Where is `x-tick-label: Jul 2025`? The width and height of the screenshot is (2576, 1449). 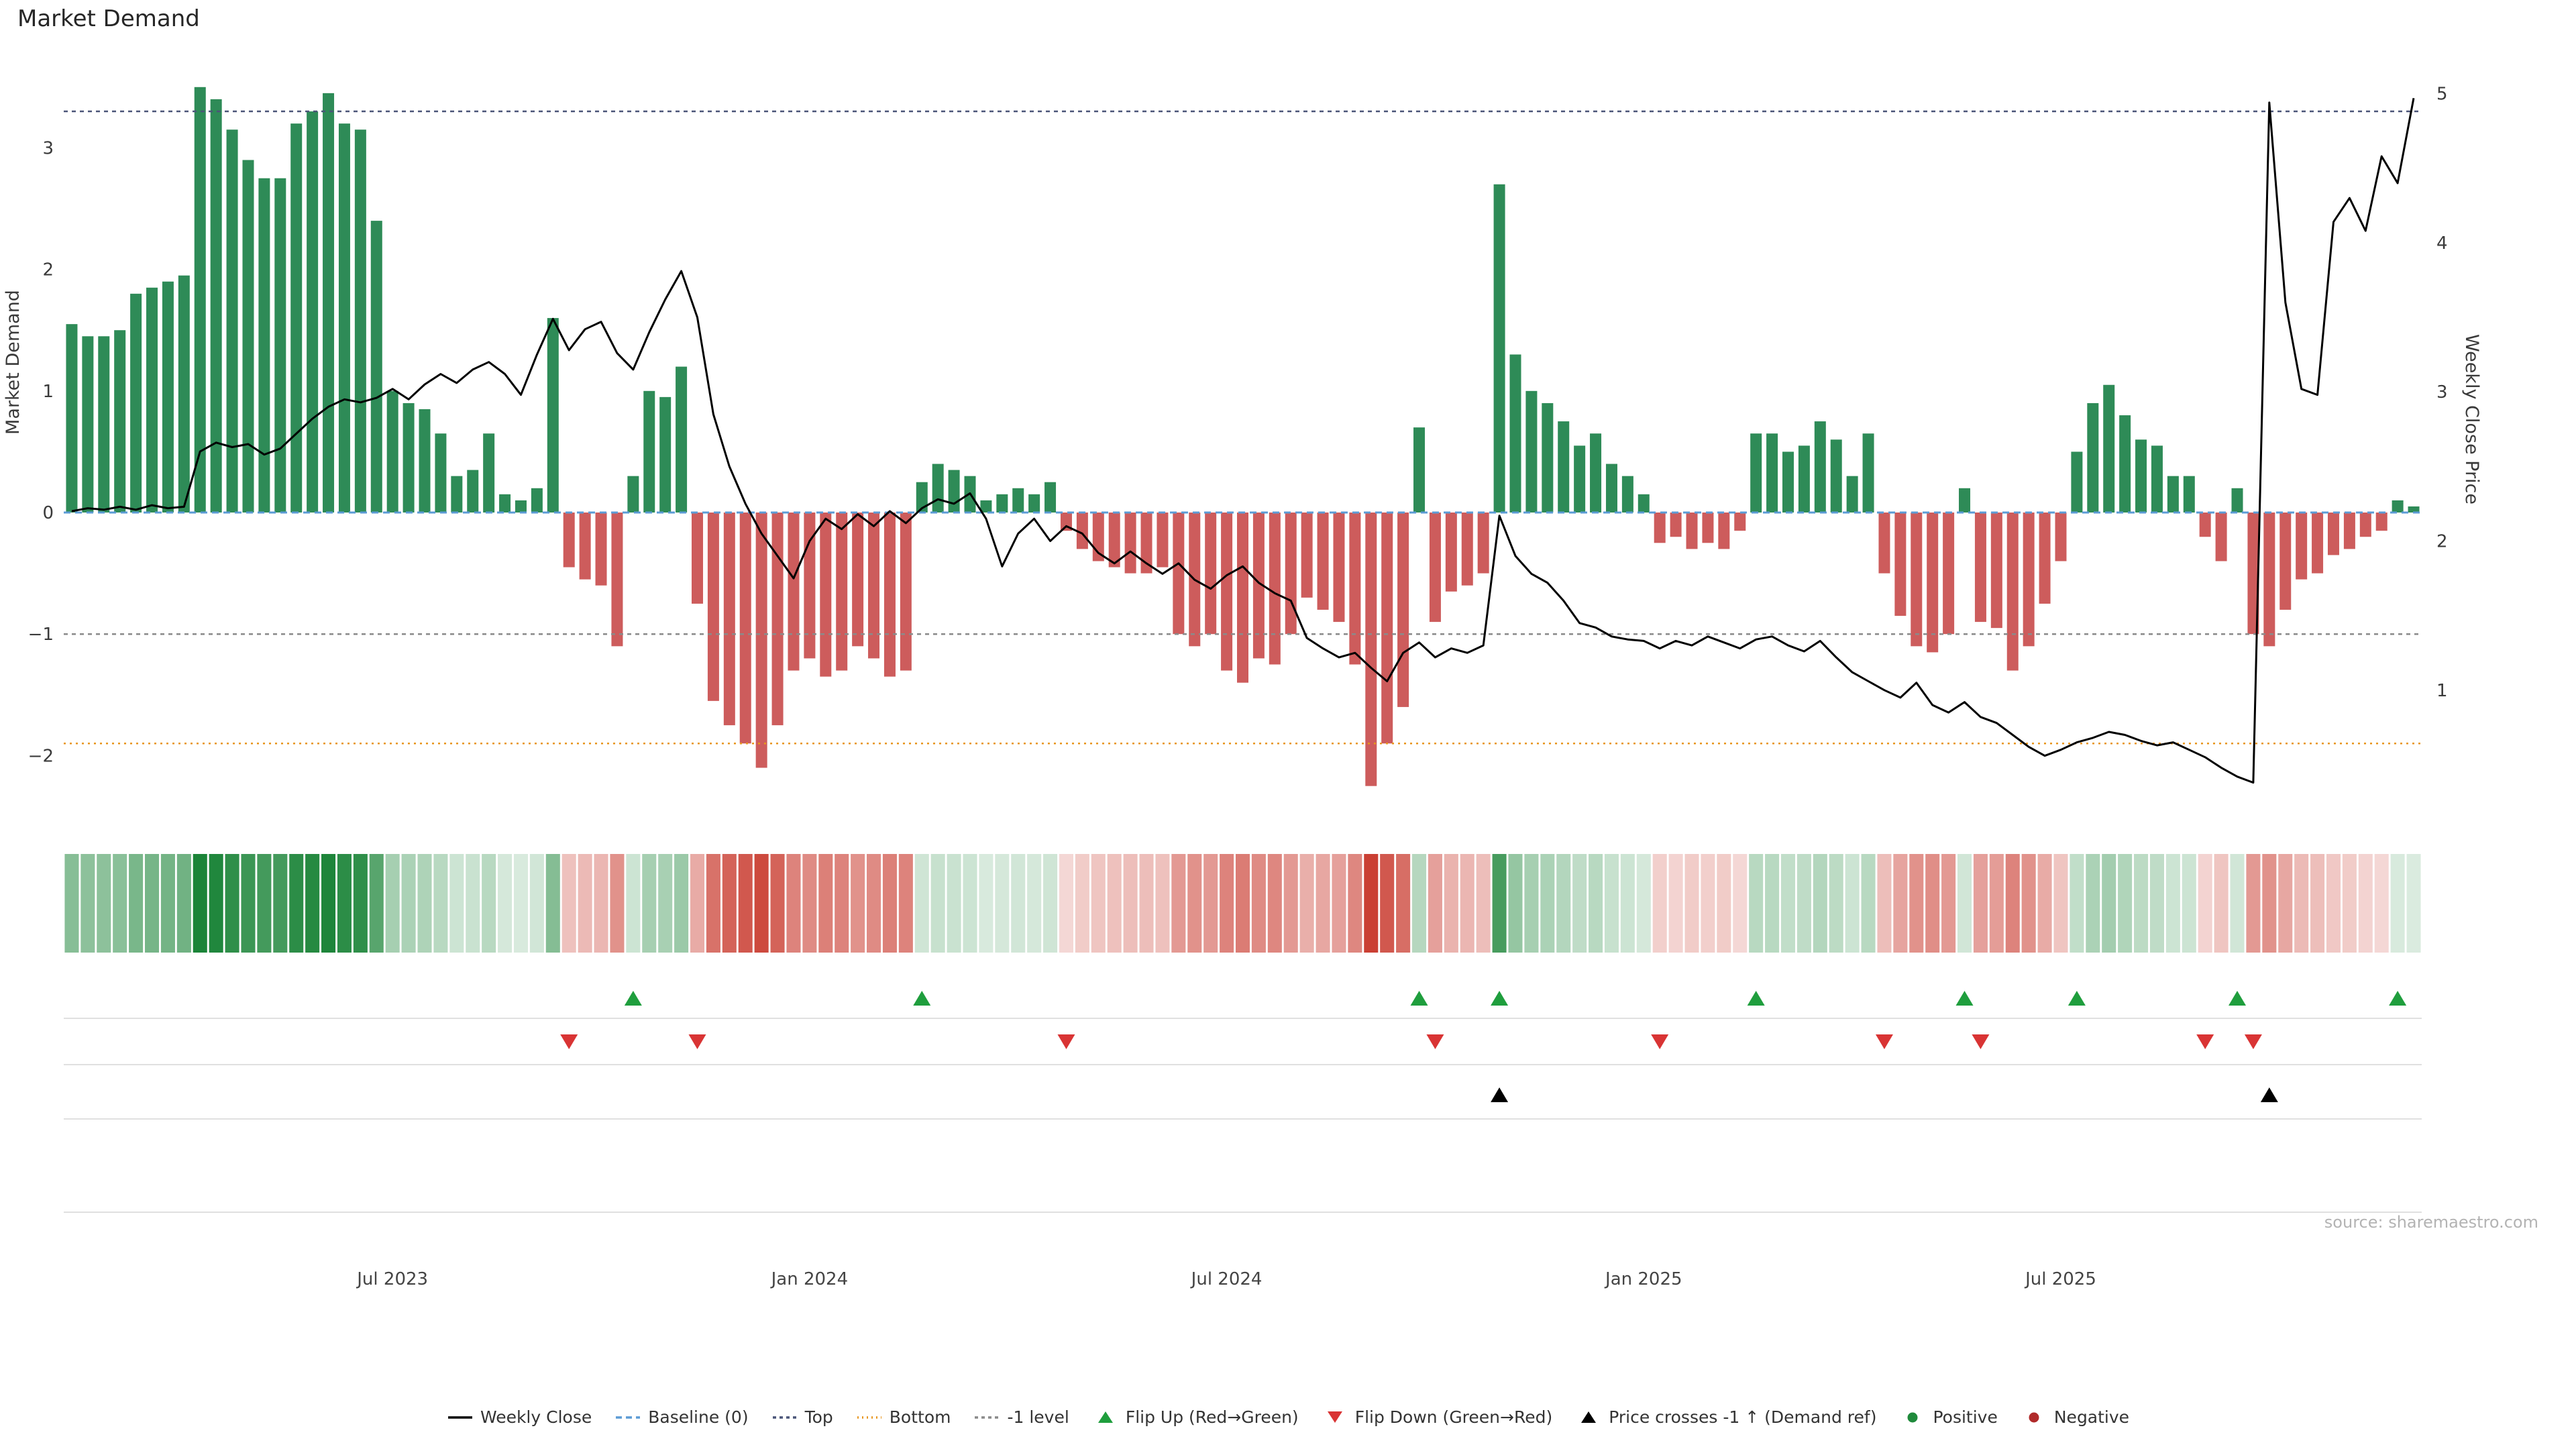 x-tick-label: Jul 2025 is located at coordinates (2060, 1279).